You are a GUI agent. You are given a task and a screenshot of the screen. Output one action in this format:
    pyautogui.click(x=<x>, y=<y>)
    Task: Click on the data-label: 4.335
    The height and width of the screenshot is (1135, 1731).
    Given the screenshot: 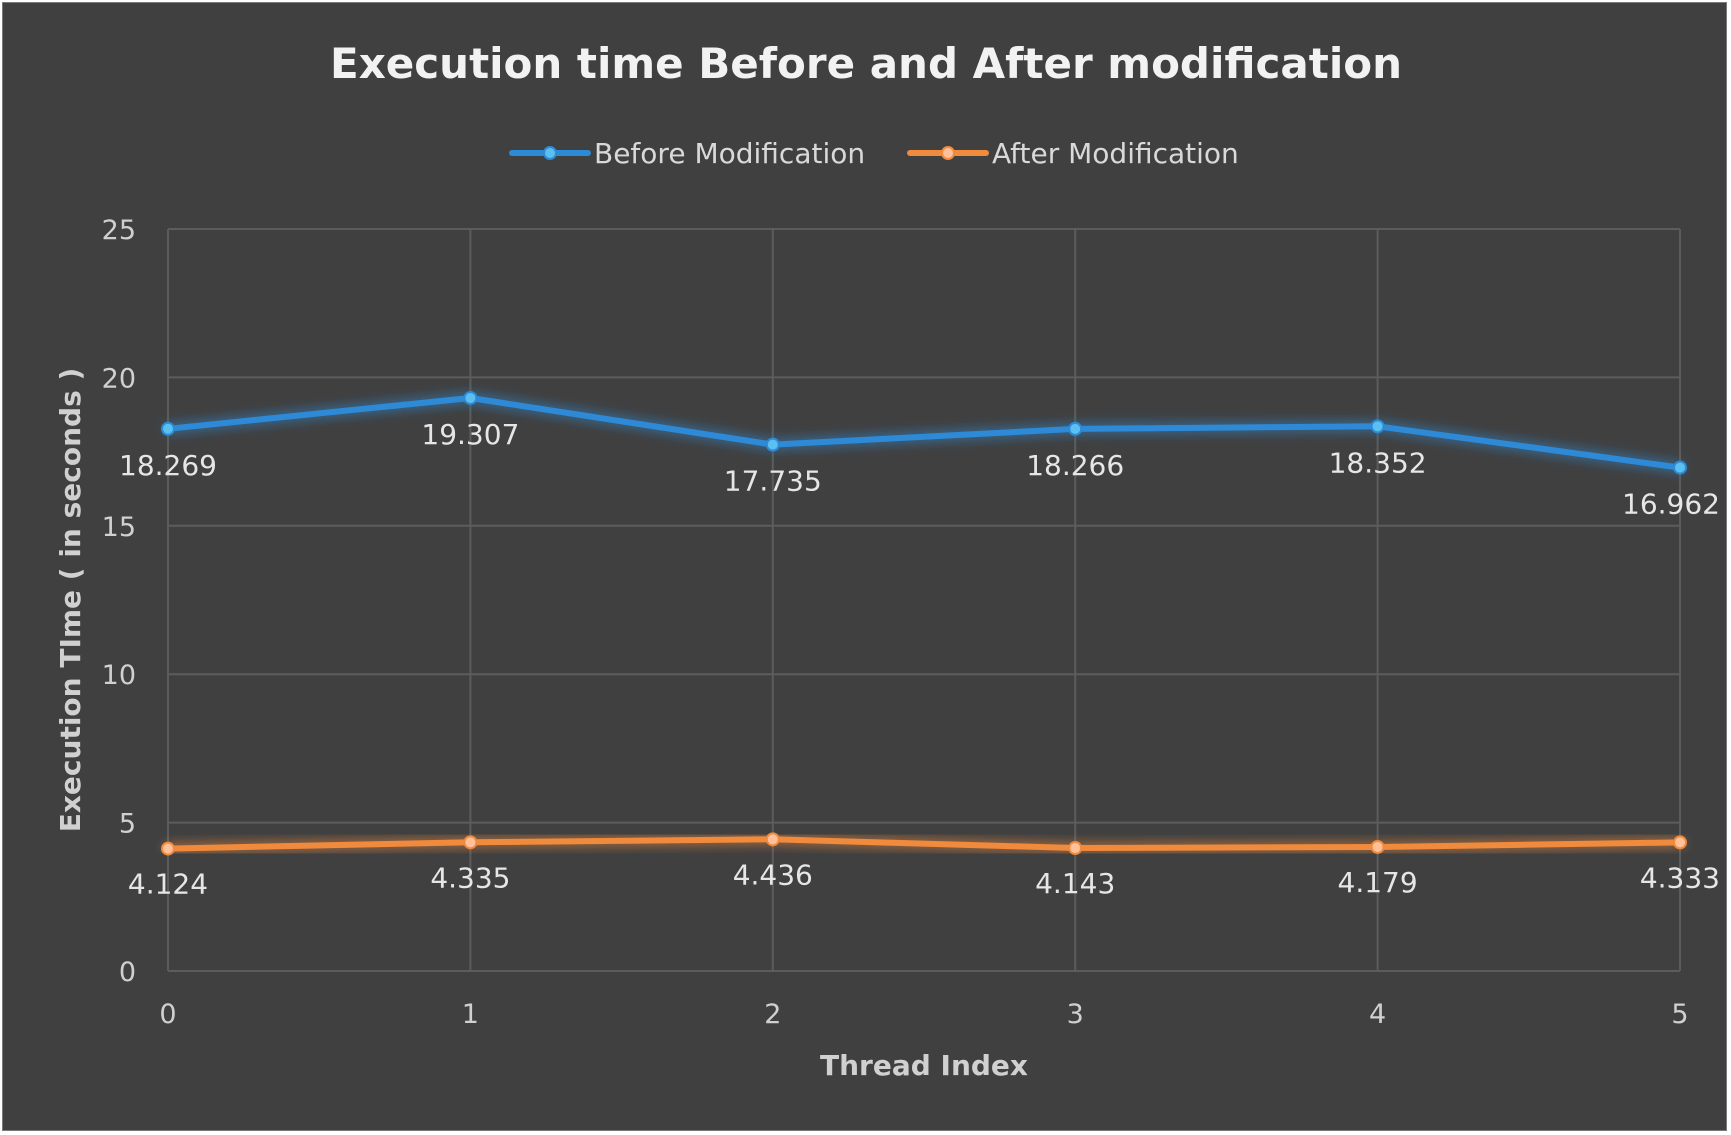 What is the action you would take?
    pyautogui.click(x=470, y=877)
    